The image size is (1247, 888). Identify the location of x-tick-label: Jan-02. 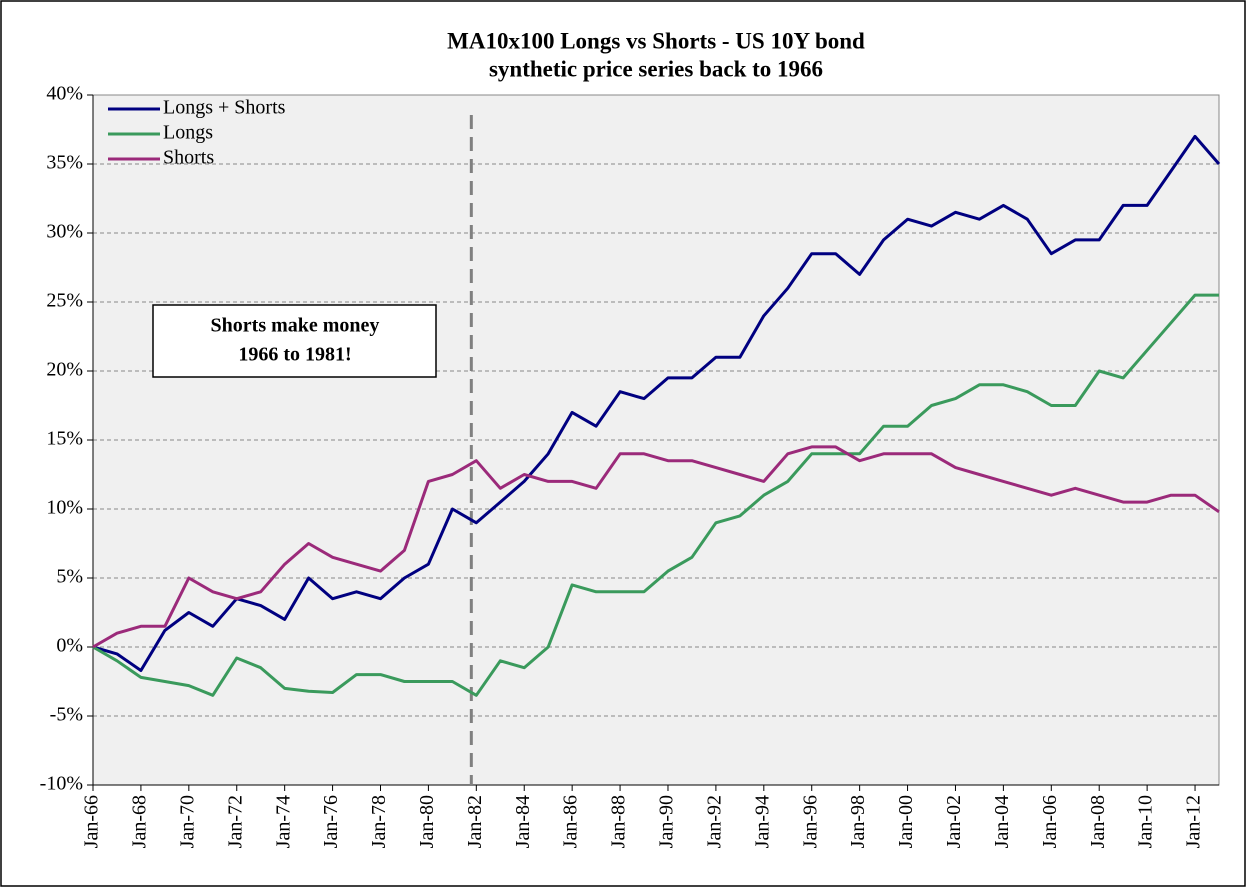
(954, 821).